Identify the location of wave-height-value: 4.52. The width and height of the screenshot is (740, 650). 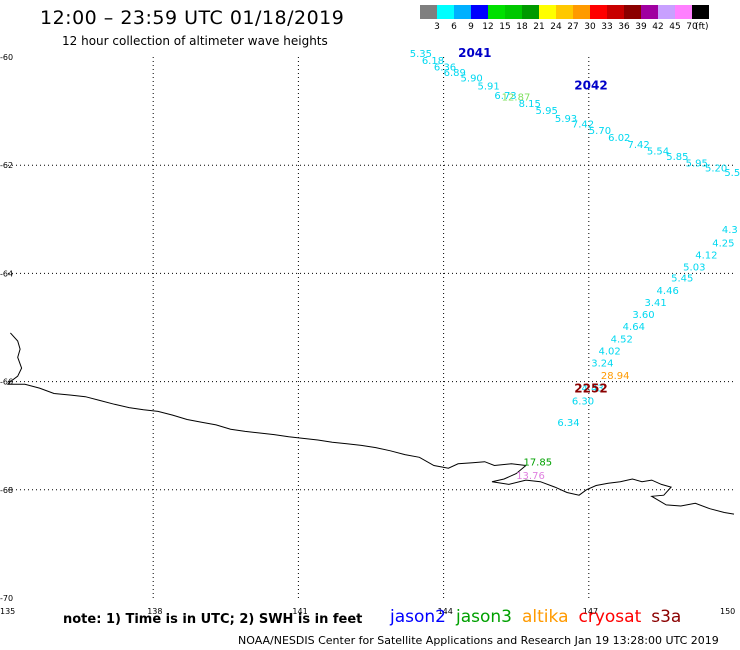
(622, 340).